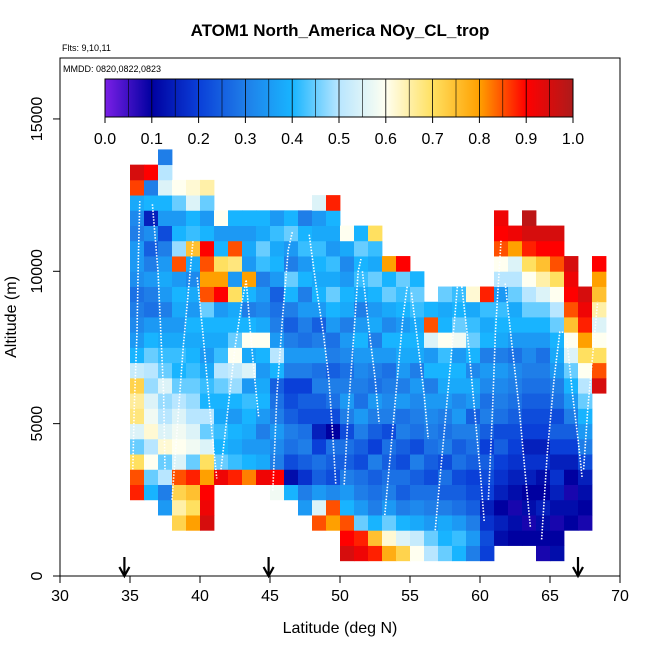 This screenshot has width=650, height=655. I want to click on colorbar-tick-label: 0.1, so click(152, 139).